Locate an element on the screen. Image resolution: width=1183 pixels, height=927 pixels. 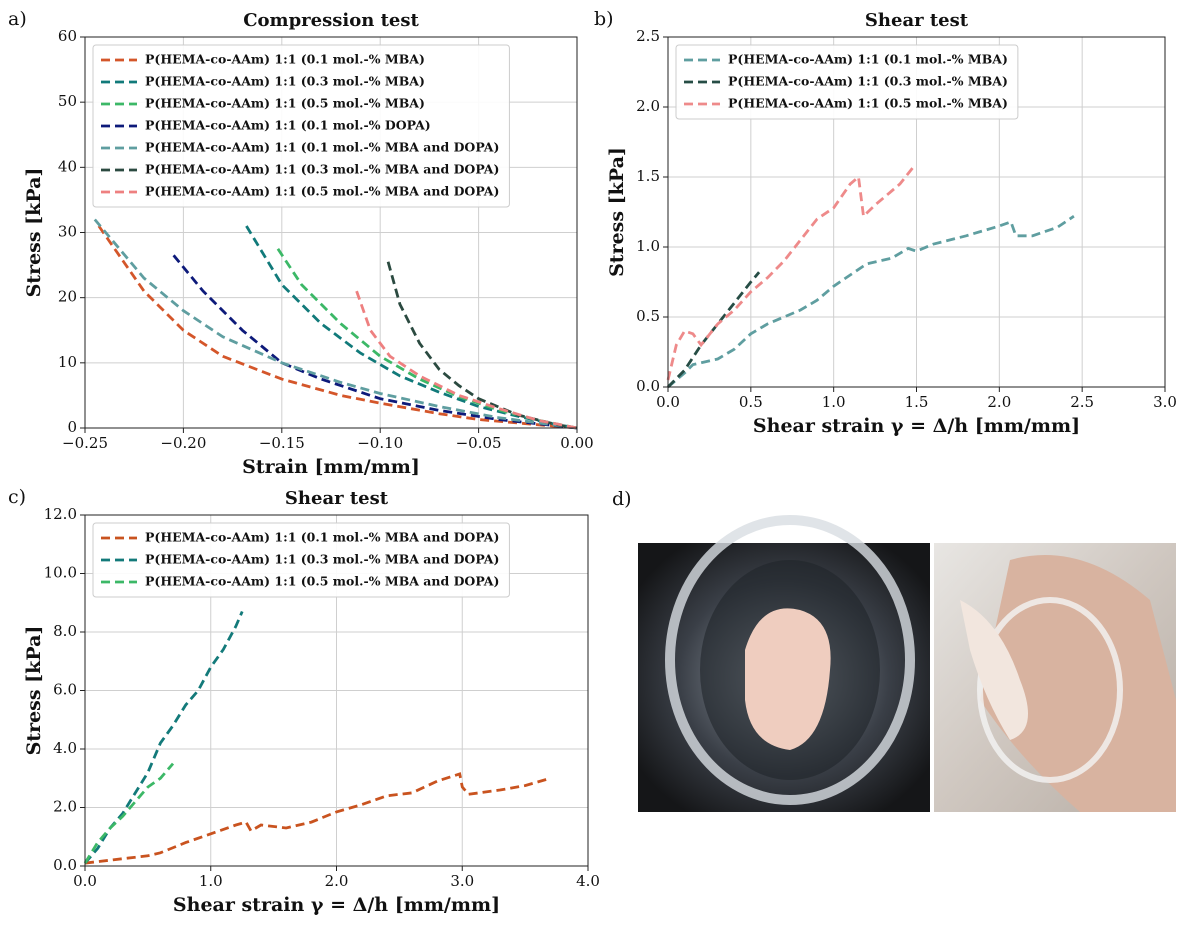
x-tick-label: 0.00 is located at coordinates (576, 443).